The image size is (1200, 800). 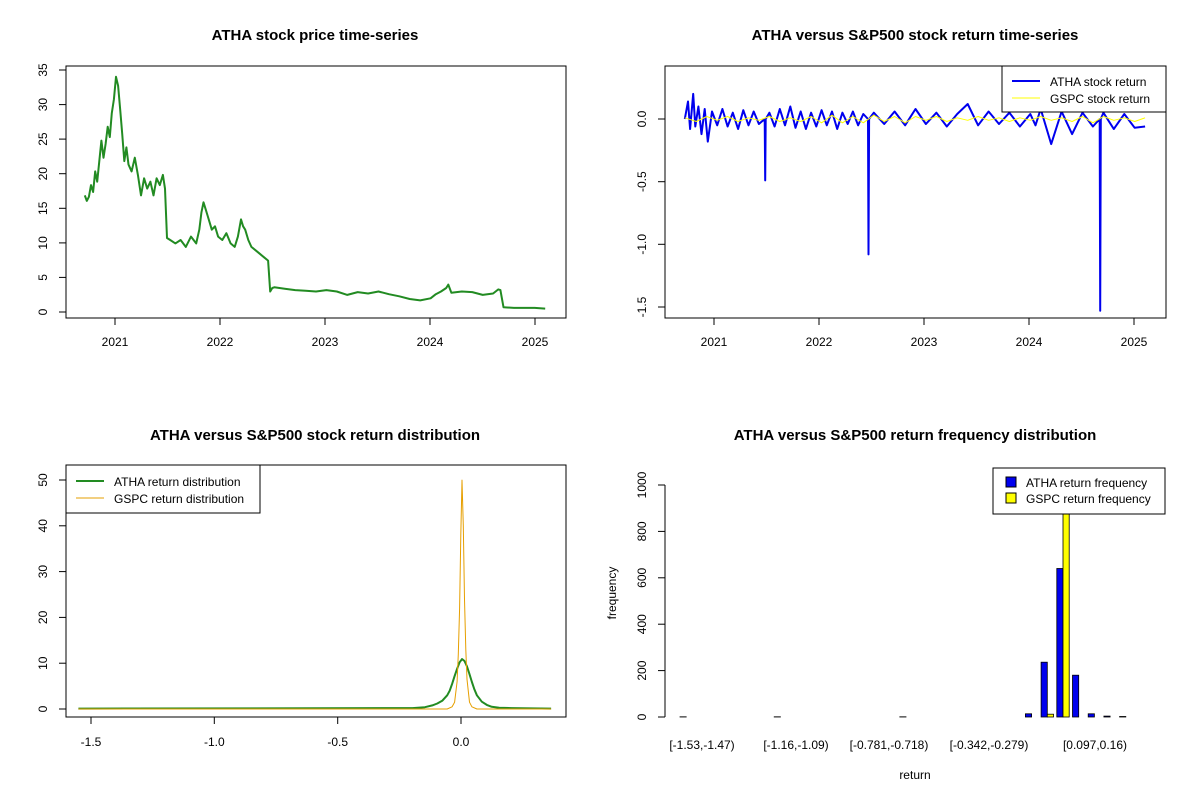 I want to click on y-tick-label: 25, so click(x=43, y=139).